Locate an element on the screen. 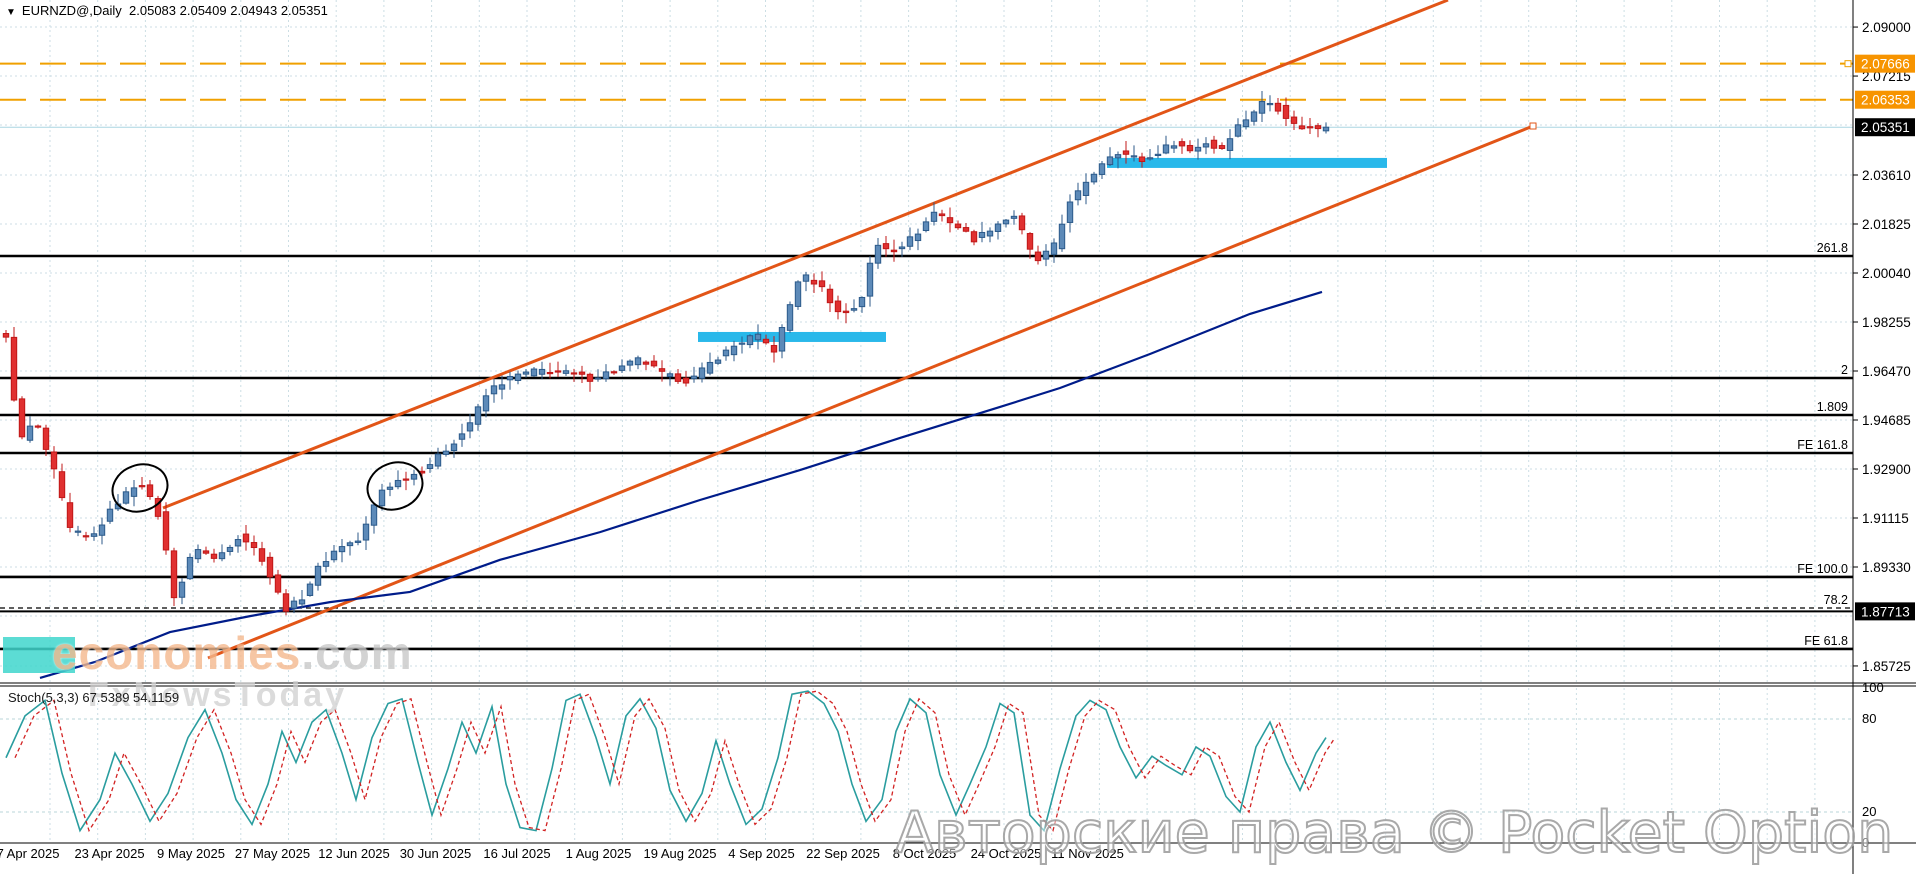  date-axis-label: 4 Sep 2025 is located at coordinates (761, 853).